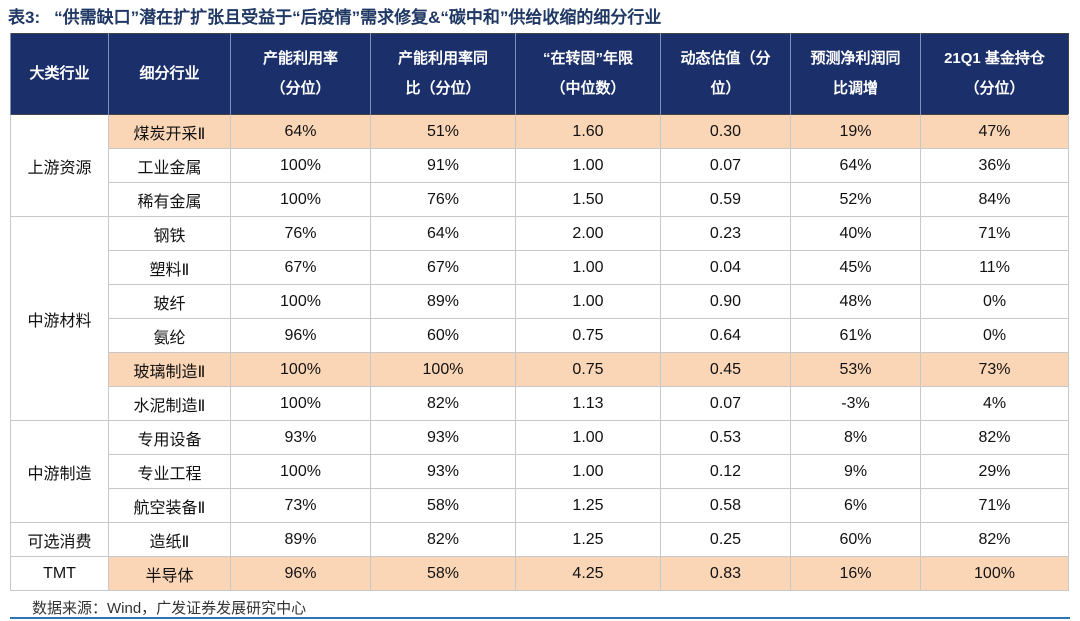 The image size is (1080, 621). What do you see at coordinates (855, 335) in the screenshot?
I see `value-cell: 61%` at bounding box center [855, 335].